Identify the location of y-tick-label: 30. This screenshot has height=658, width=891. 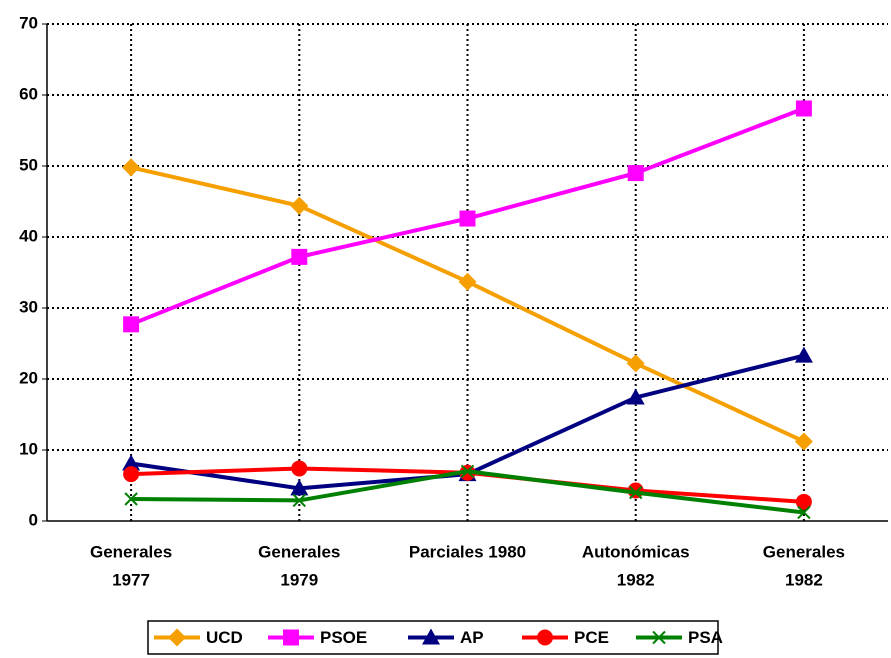
(28, 306).